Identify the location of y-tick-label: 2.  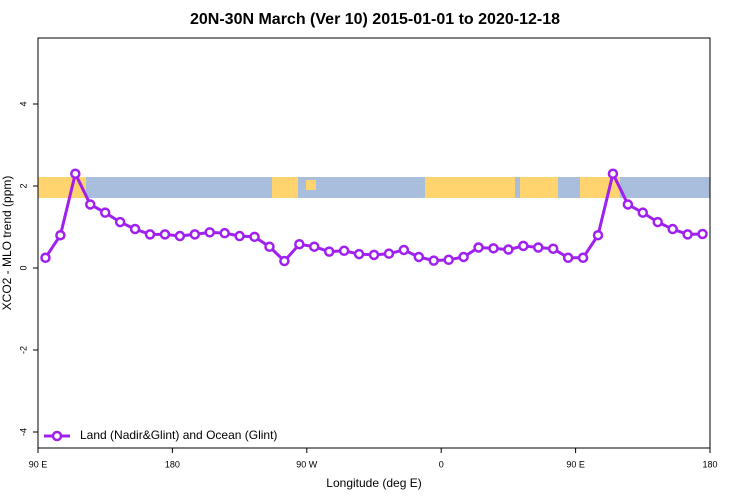
(23, 186).